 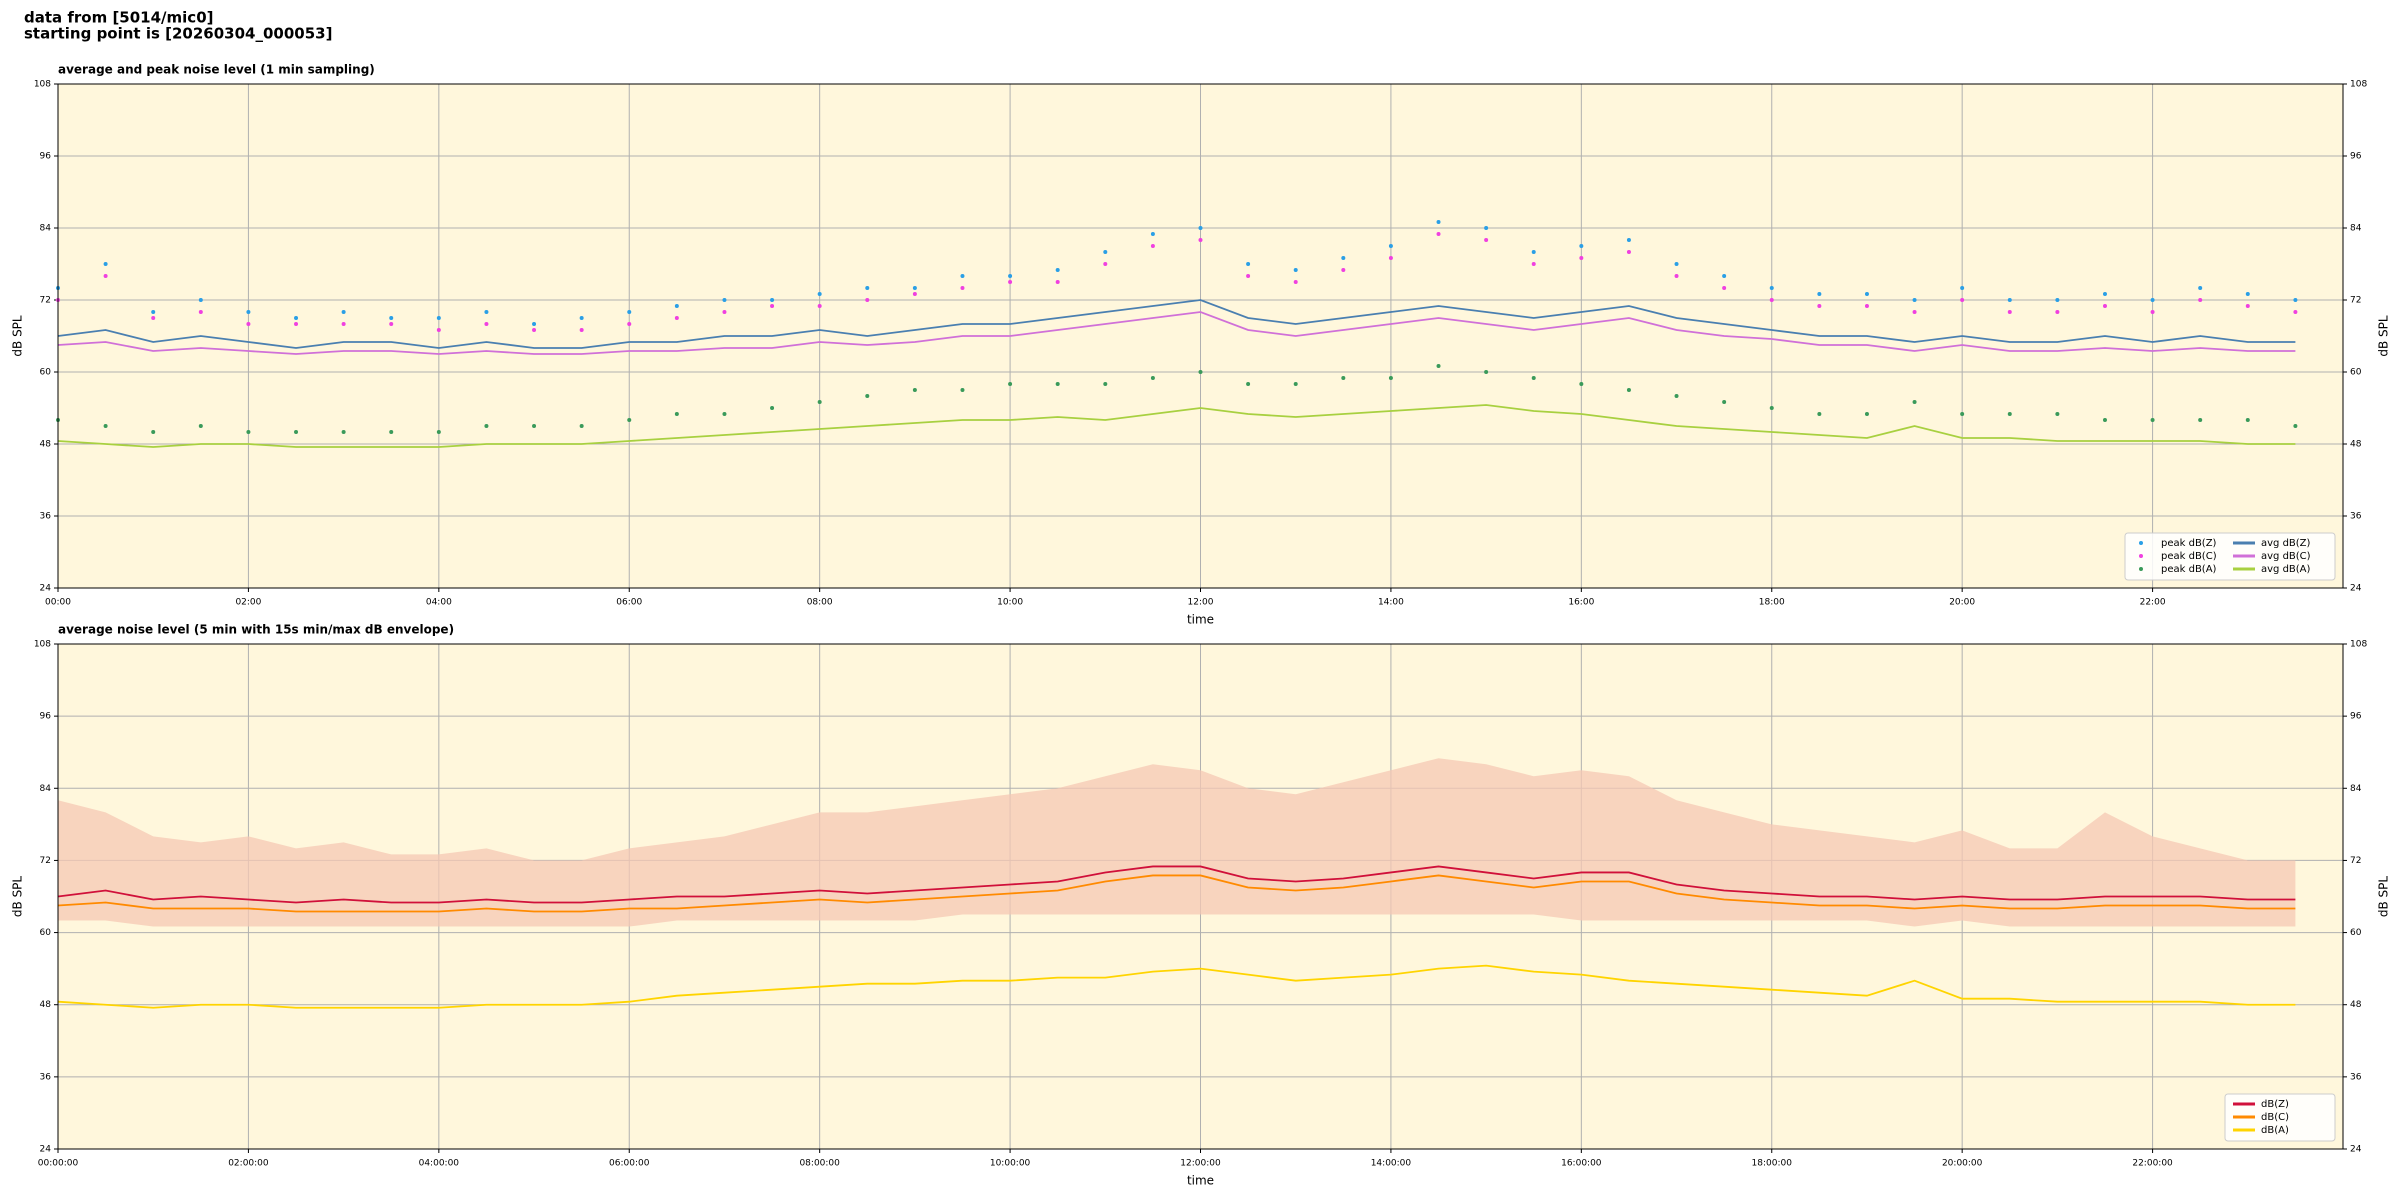 I want to click on x-tick-label: 12:00:00, so click(x=1200, y=1164).